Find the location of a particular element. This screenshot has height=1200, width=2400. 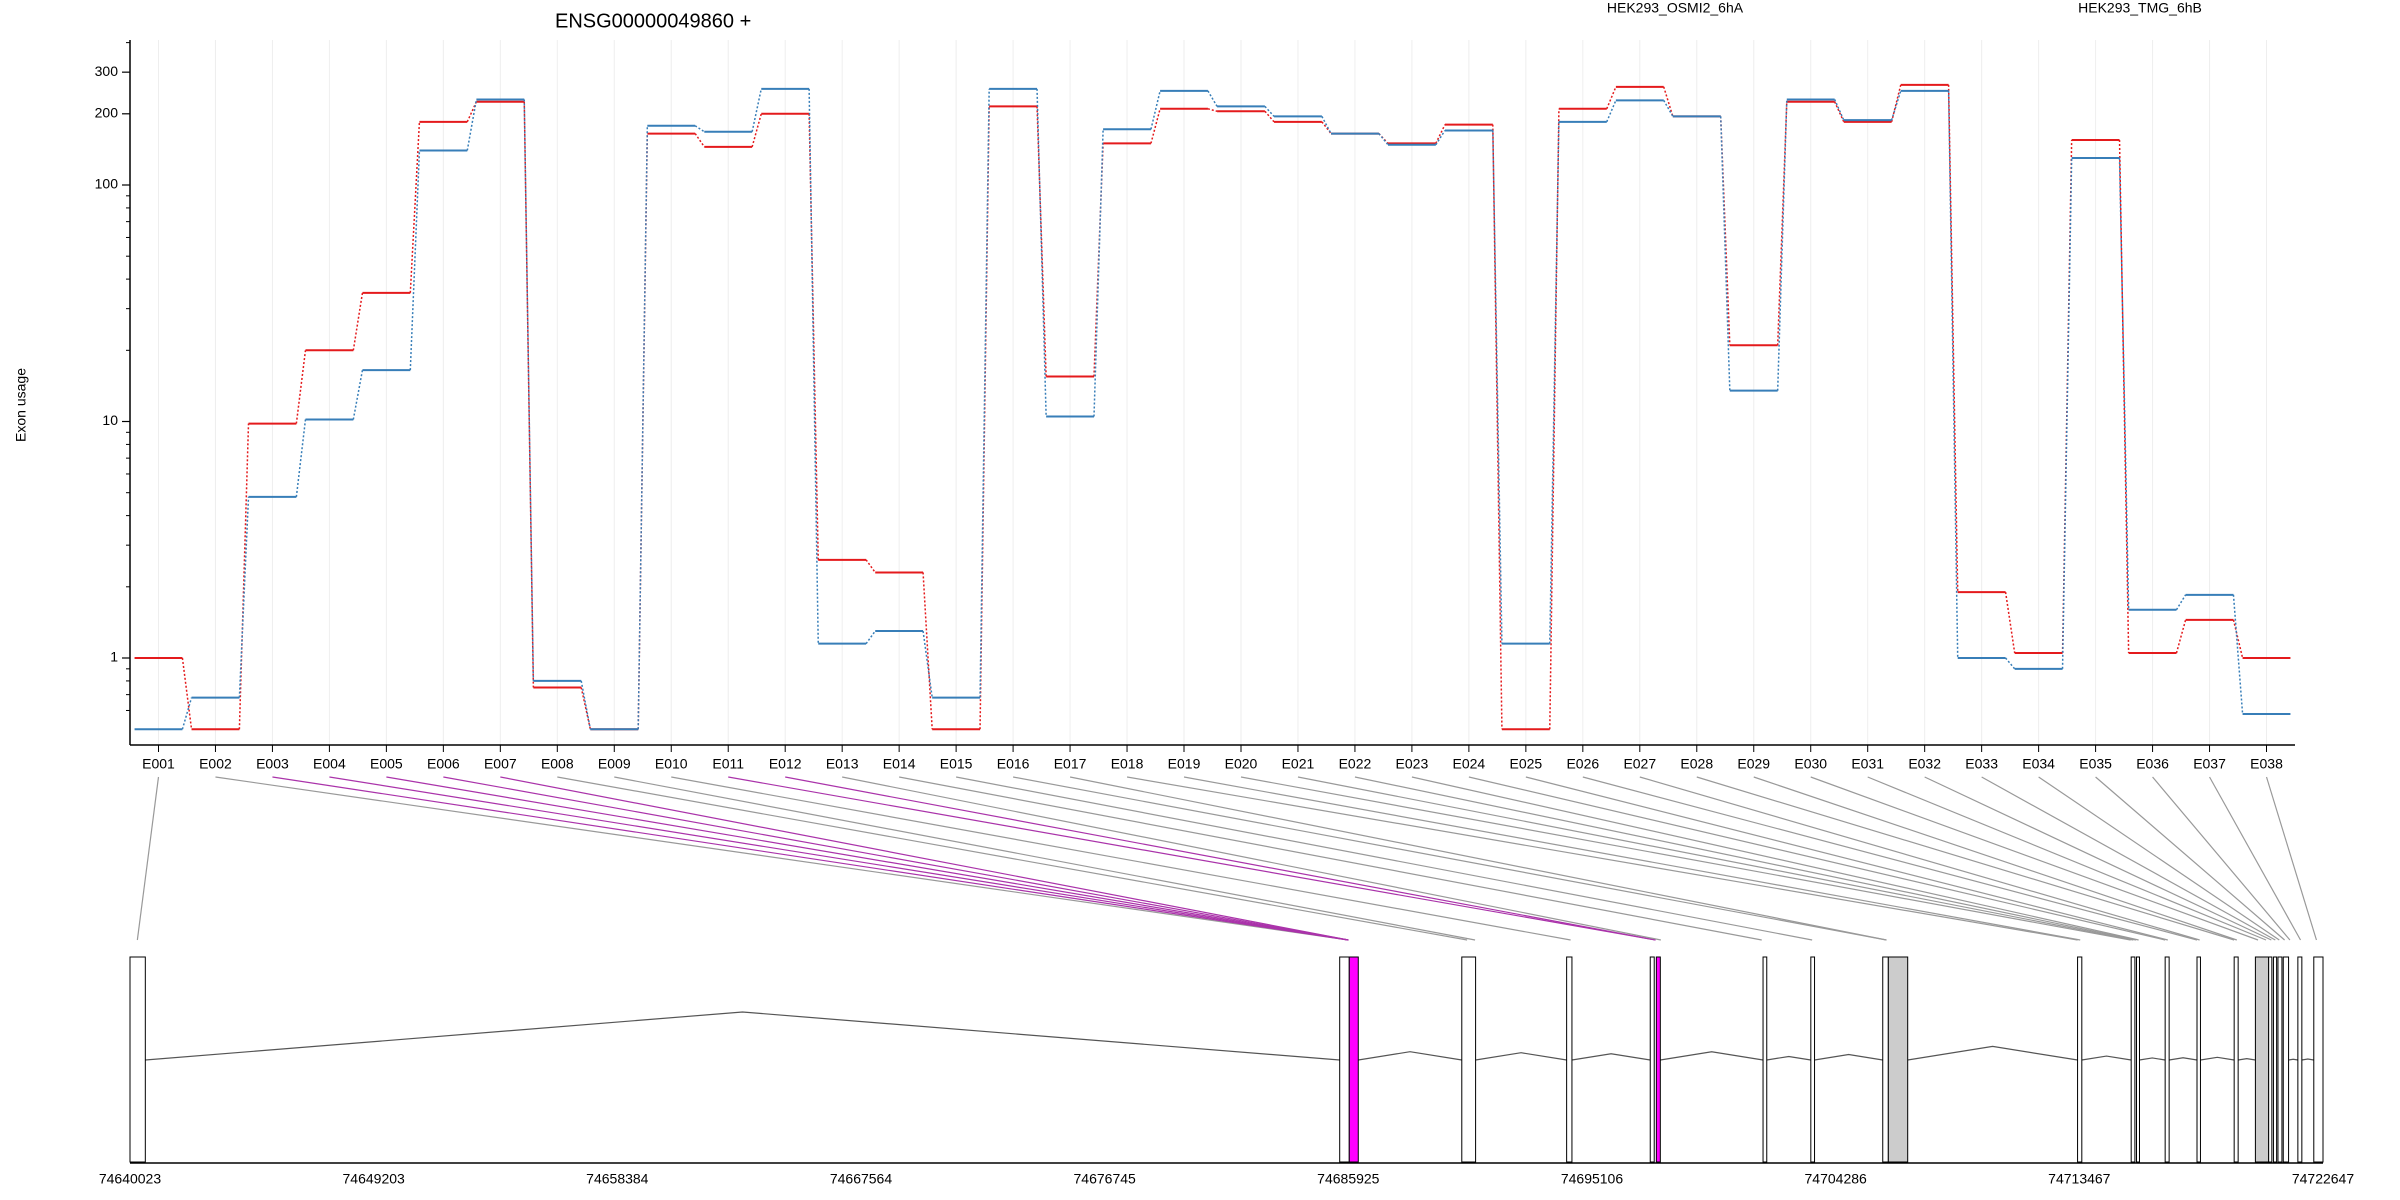

x-tick-label: E005 is located at coordinates (386, 764).